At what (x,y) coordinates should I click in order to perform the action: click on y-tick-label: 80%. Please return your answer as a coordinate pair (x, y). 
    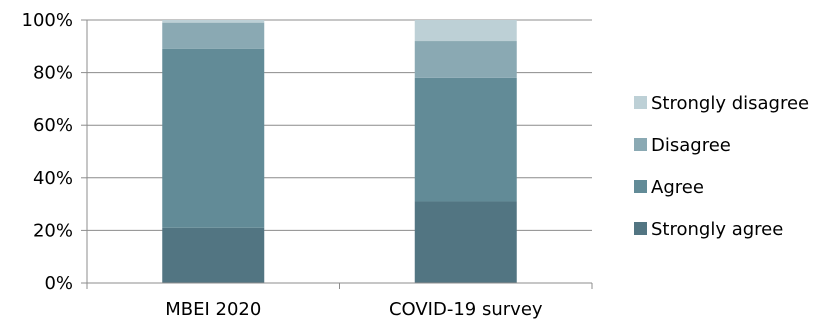
    Looking at the image, I should click on (53, 73).